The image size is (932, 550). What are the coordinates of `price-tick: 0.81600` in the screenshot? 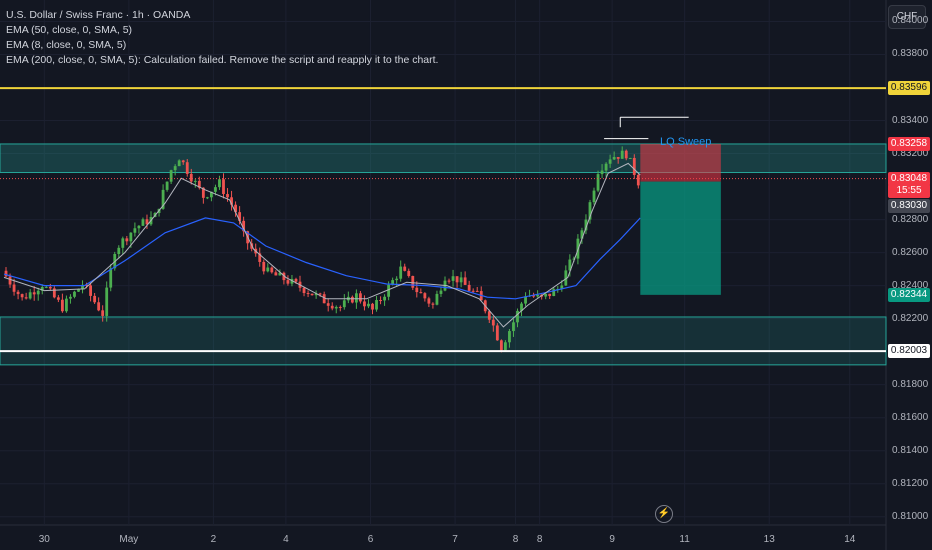 It's located at (910, 417).